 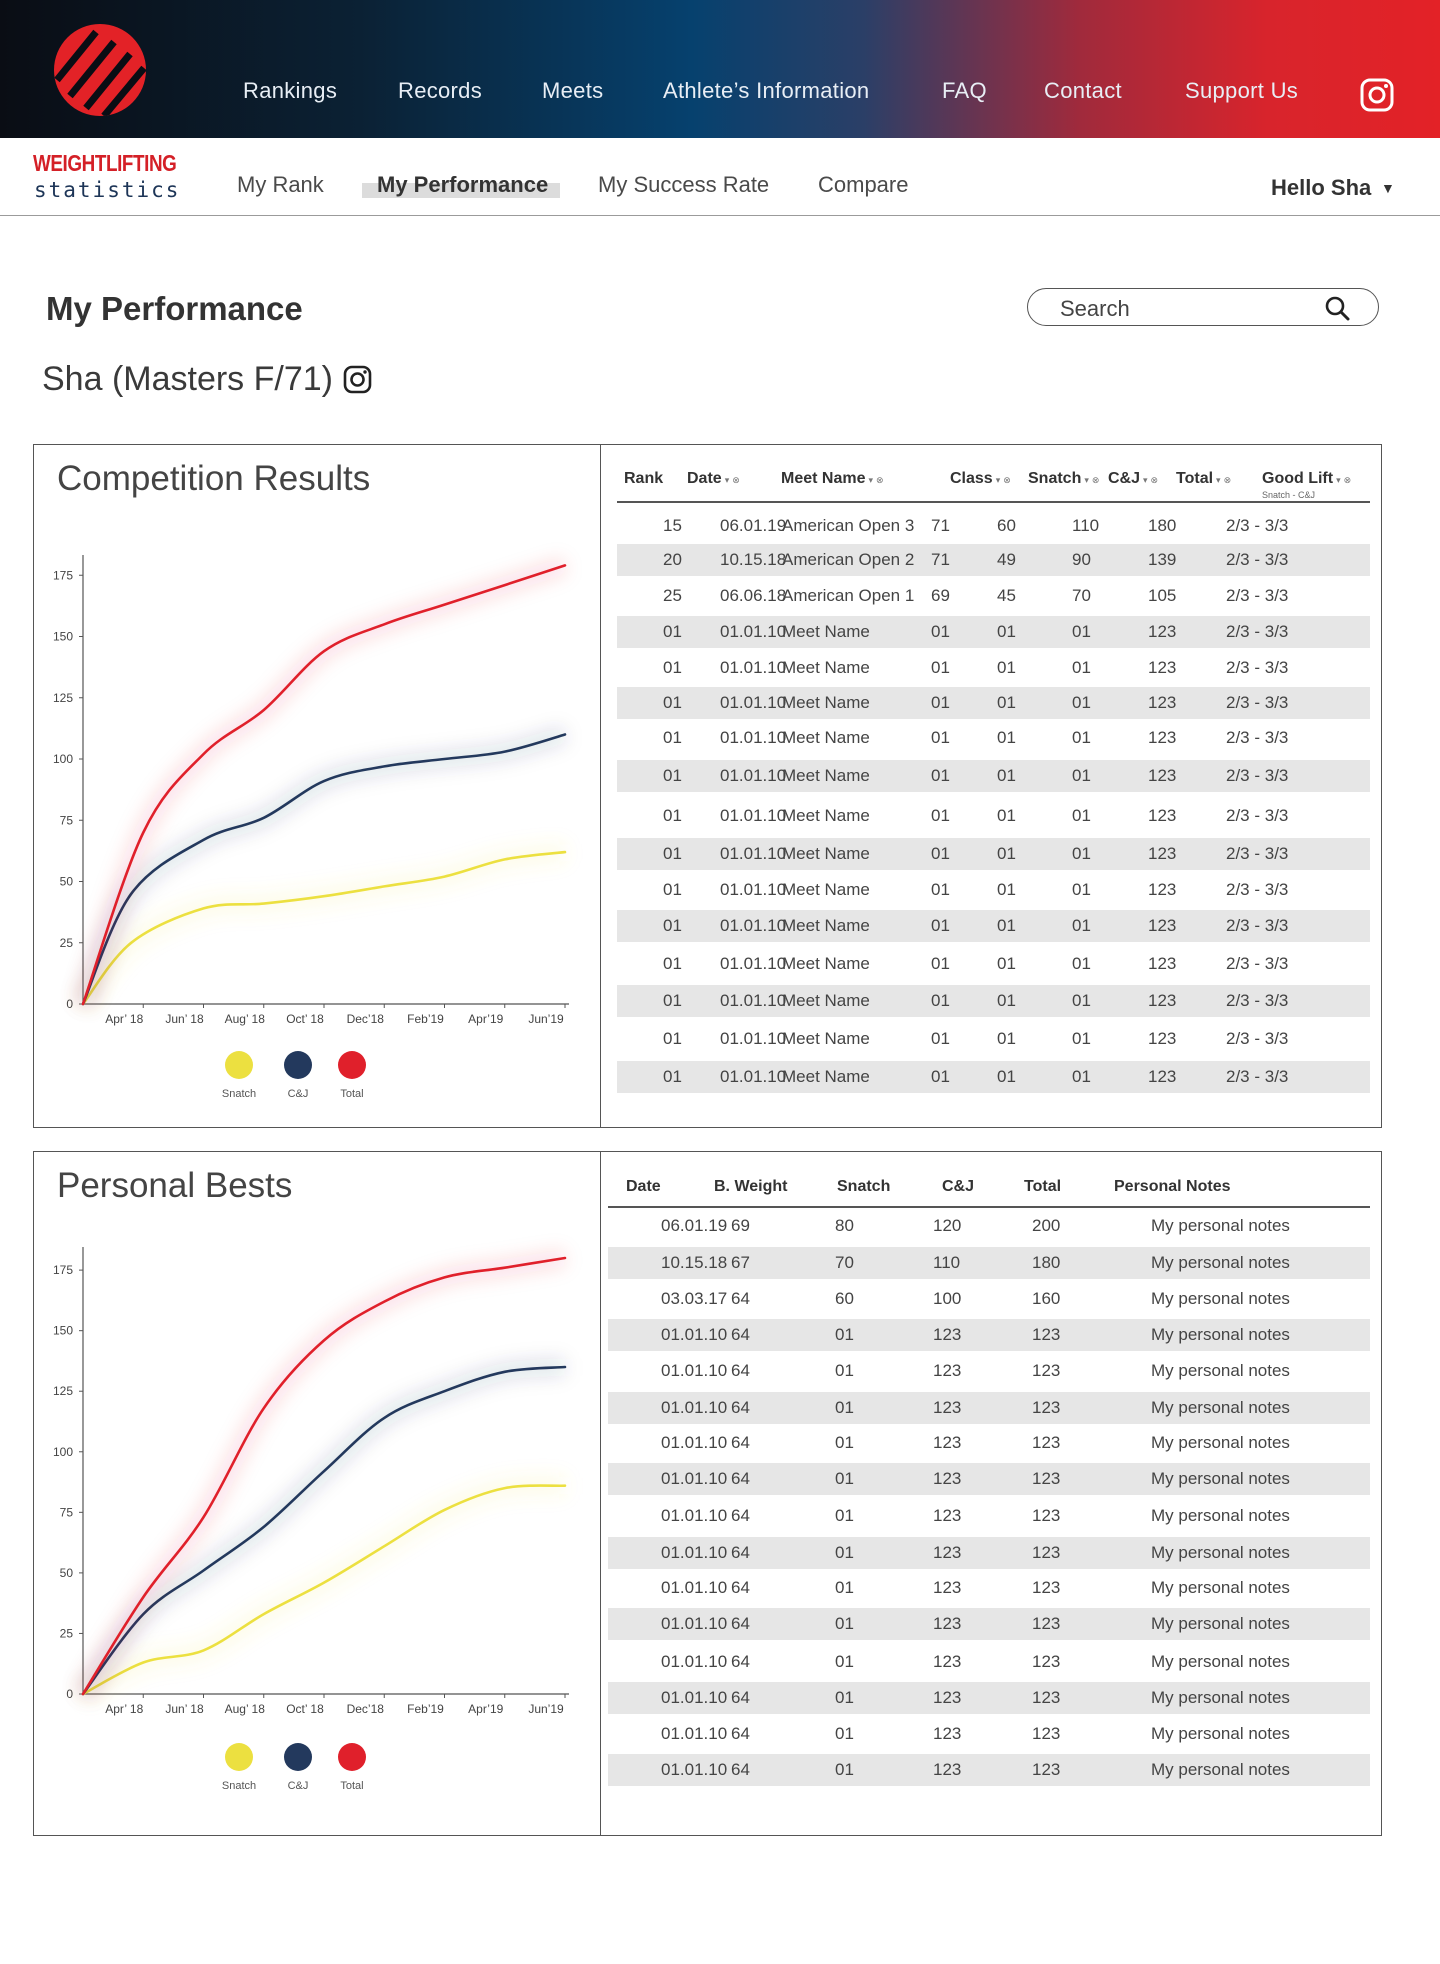 What do you see at coordinates (713, 478) in the screenshot?
I see `col-date: Date ▾ ⊗` at bounding box center [713, 478].